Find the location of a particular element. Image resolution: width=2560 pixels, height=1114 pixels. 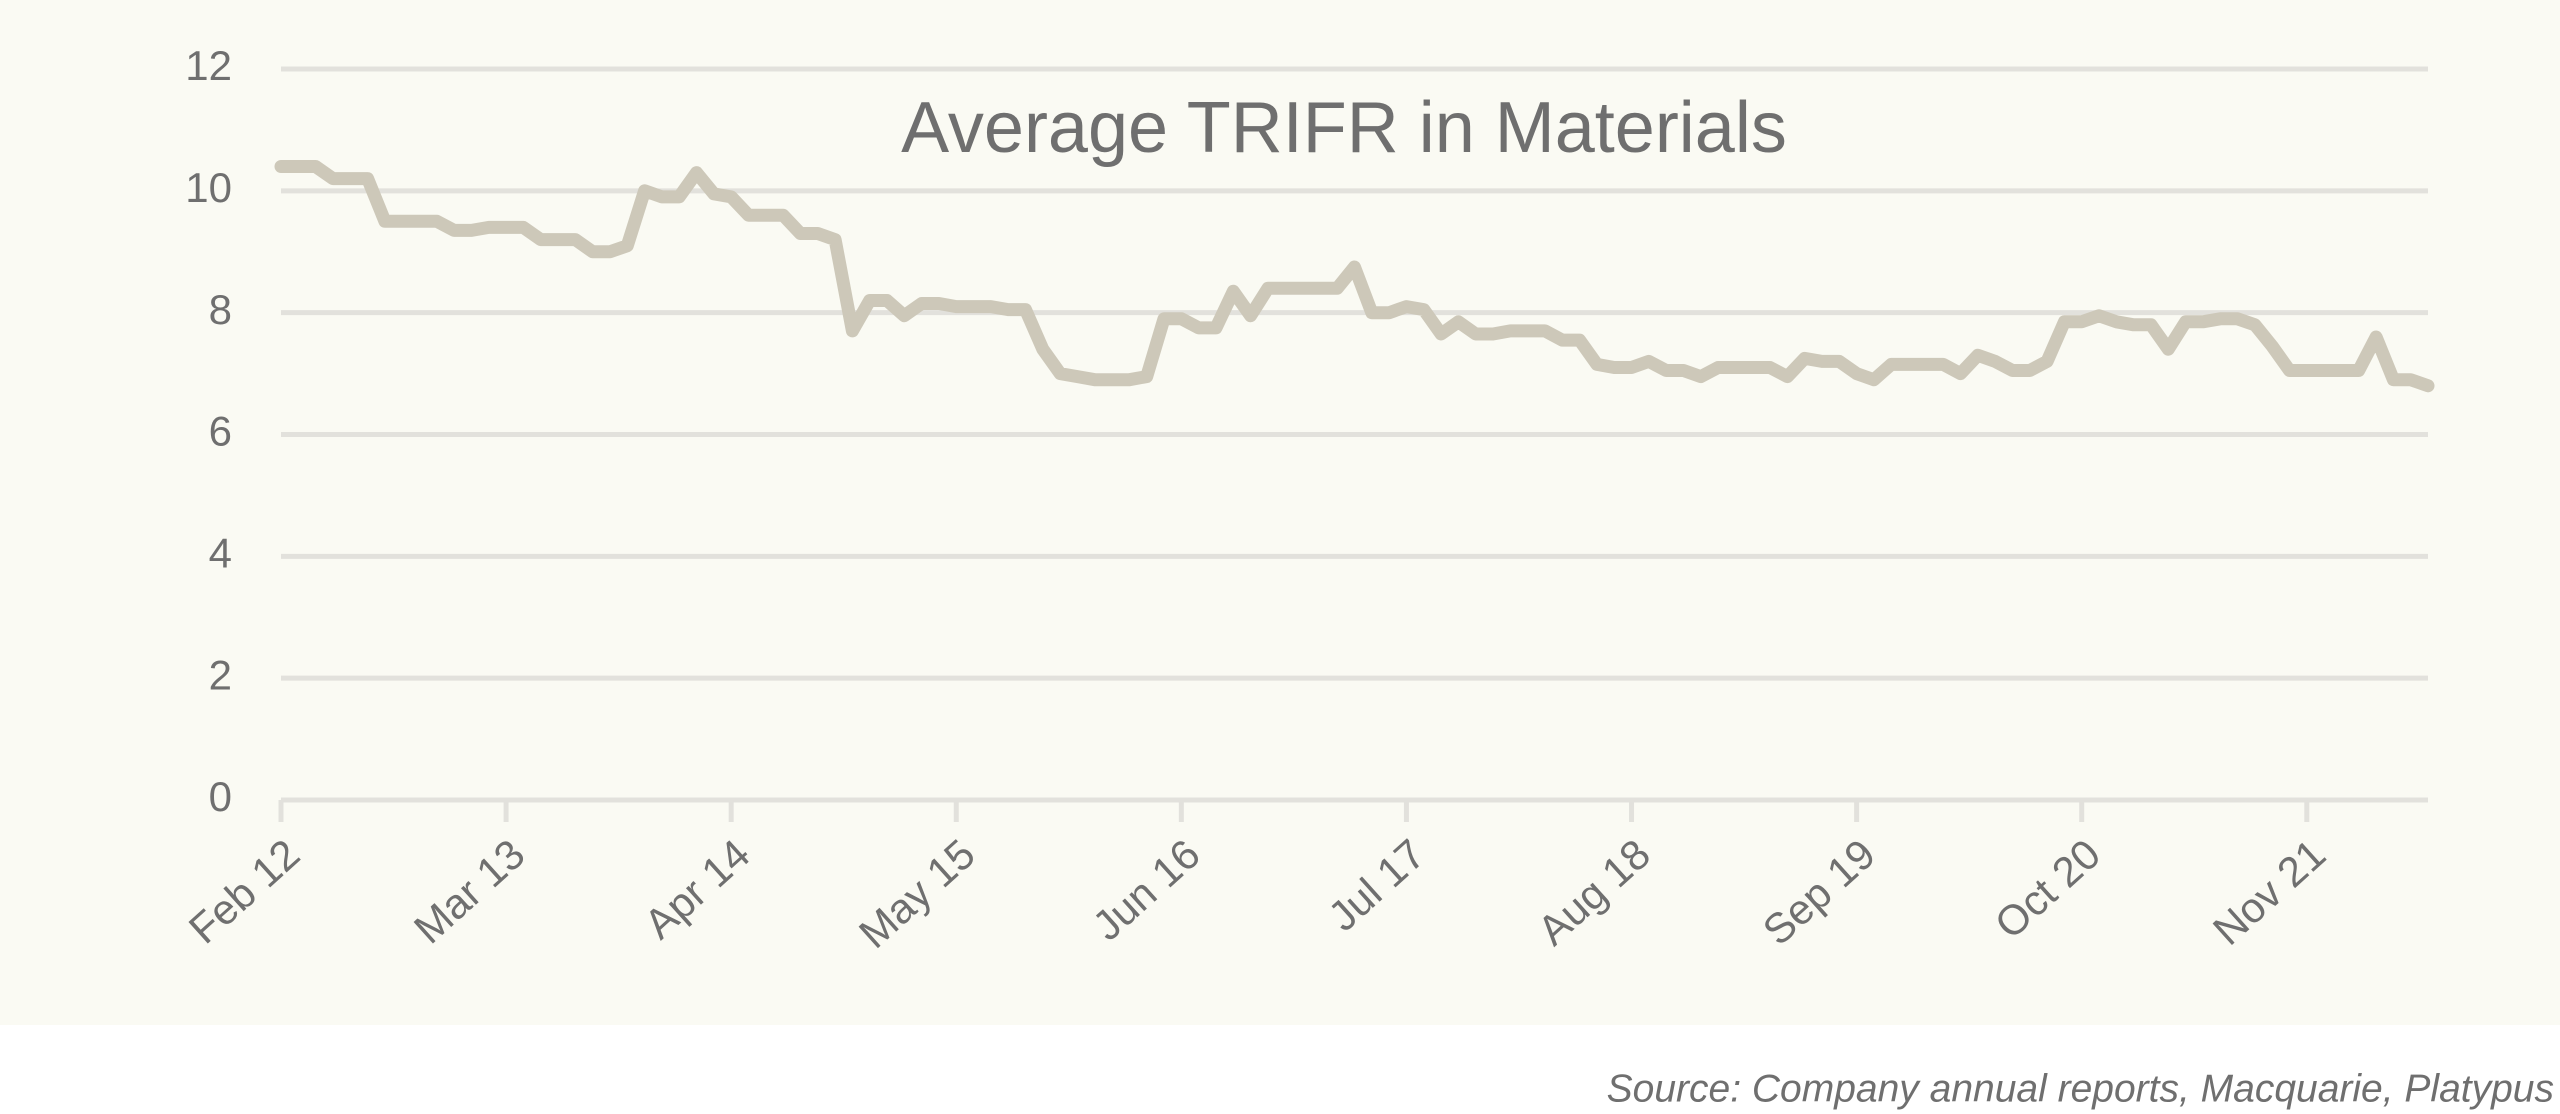

y-tick-label: 4 is located at coordinates (220, 552).